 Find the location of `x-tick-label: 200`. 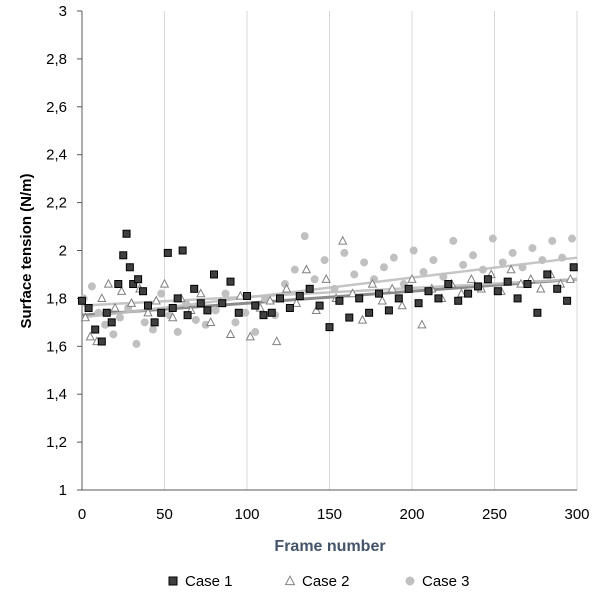

x-tick-label: 200 is located at coordinates (411, 514).